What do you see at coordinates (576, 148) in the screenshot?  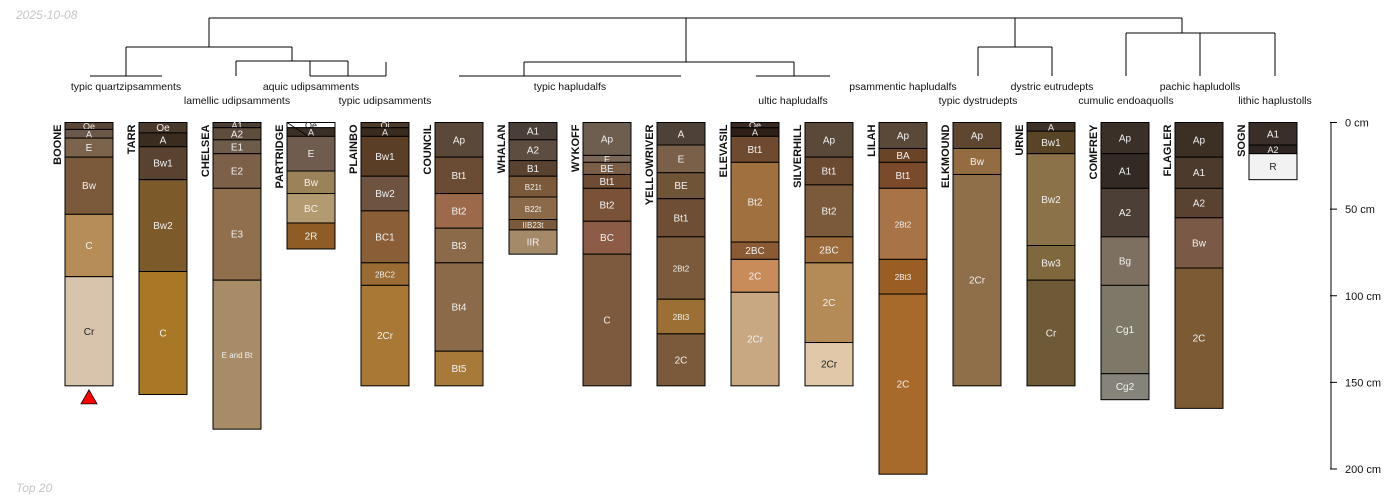 I see `profile-name: WYKOFF` at bounding box center [576, 148].